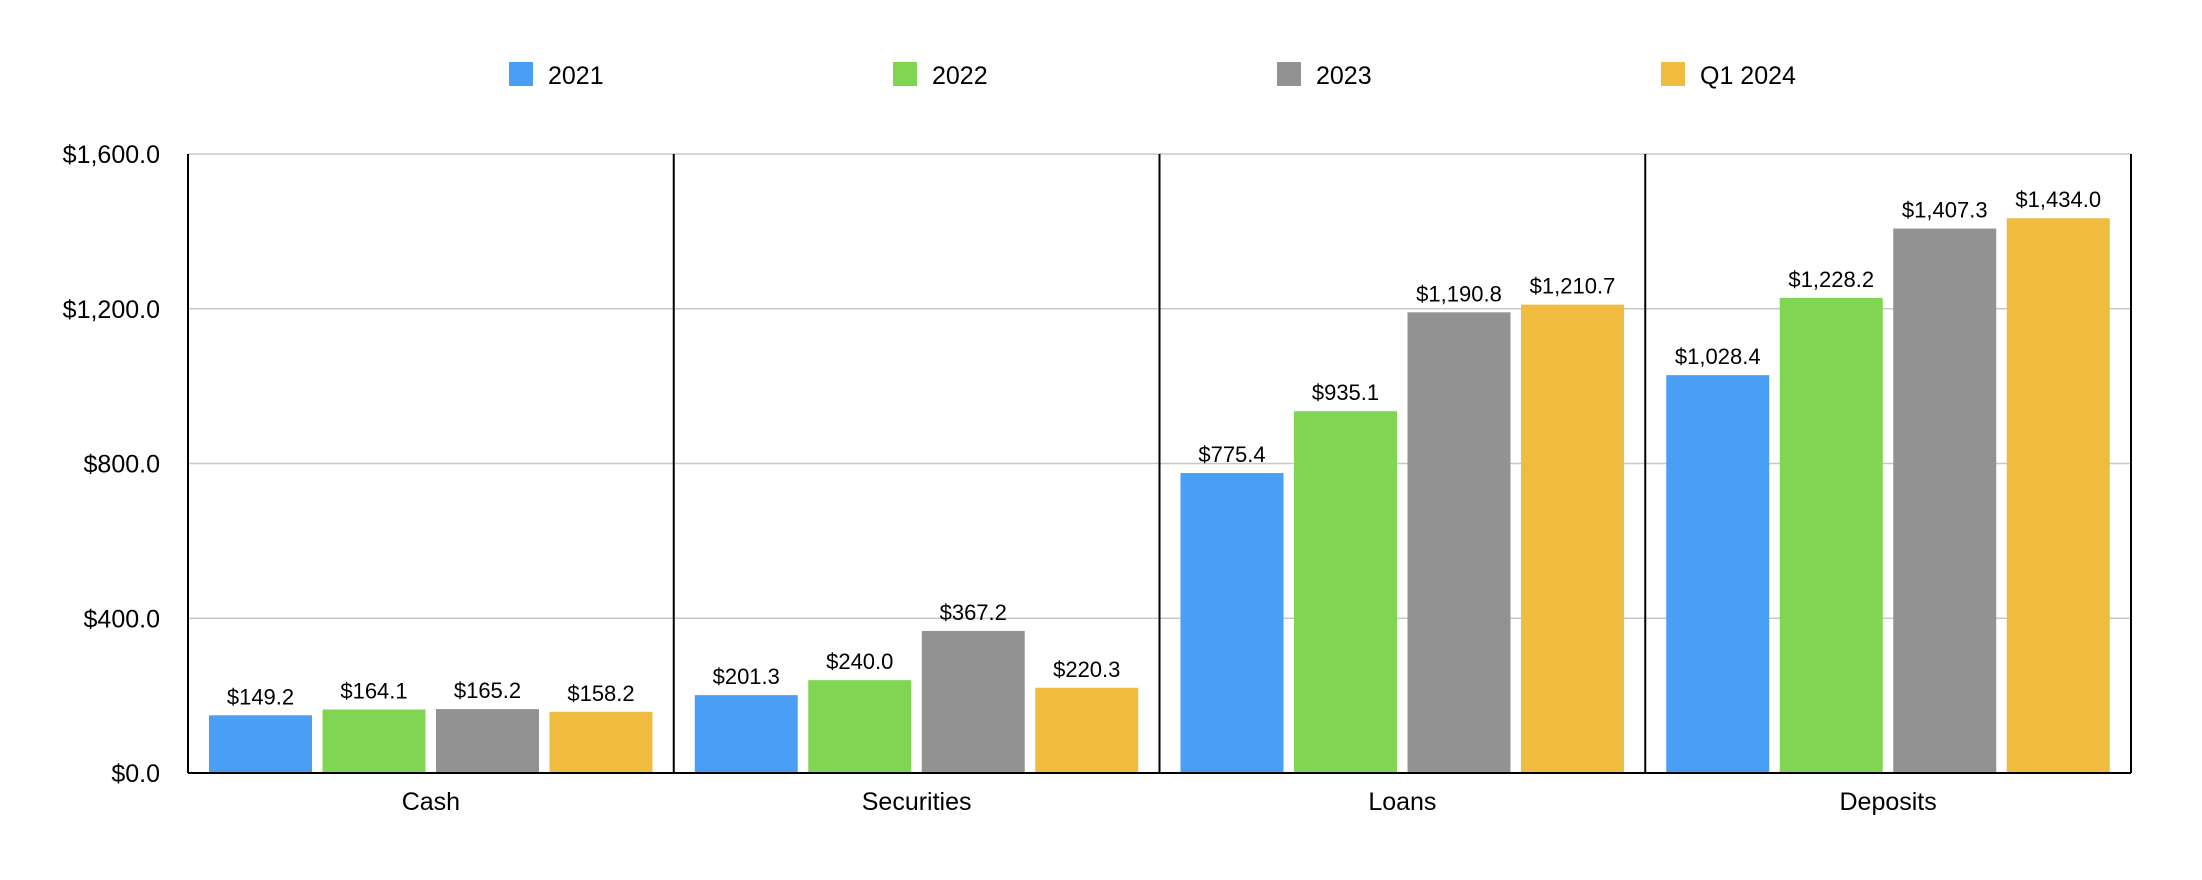 The width and height of the screenshot is (2202, 880). What do you see at coordinates (1459, 293) in the screenshot?
I see `data-label-loans-3: $1,190.8` at bounding box center [1459, 293].